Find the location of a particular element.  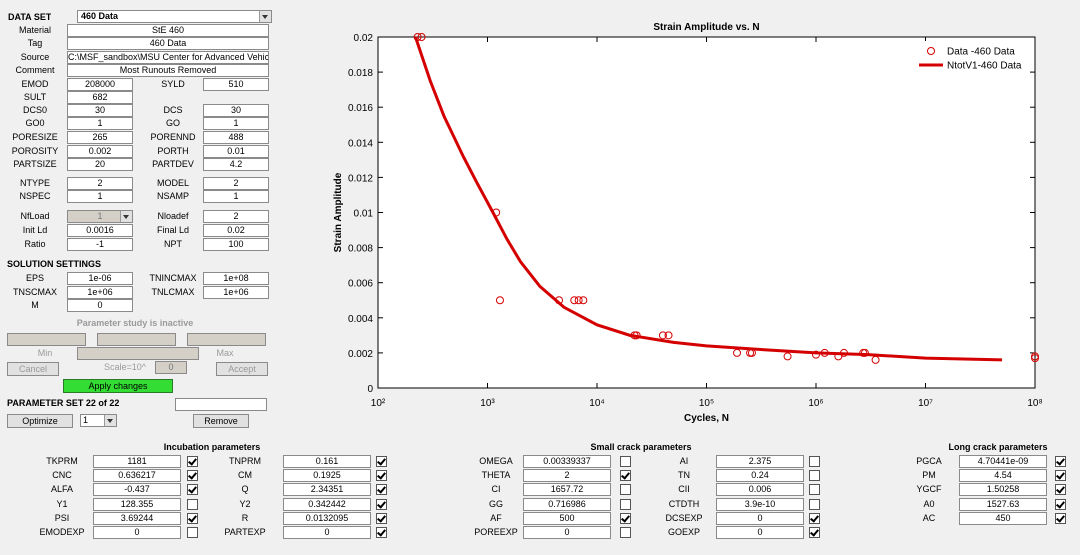

text-field: 460 Data is located at coordinates (168, 44).